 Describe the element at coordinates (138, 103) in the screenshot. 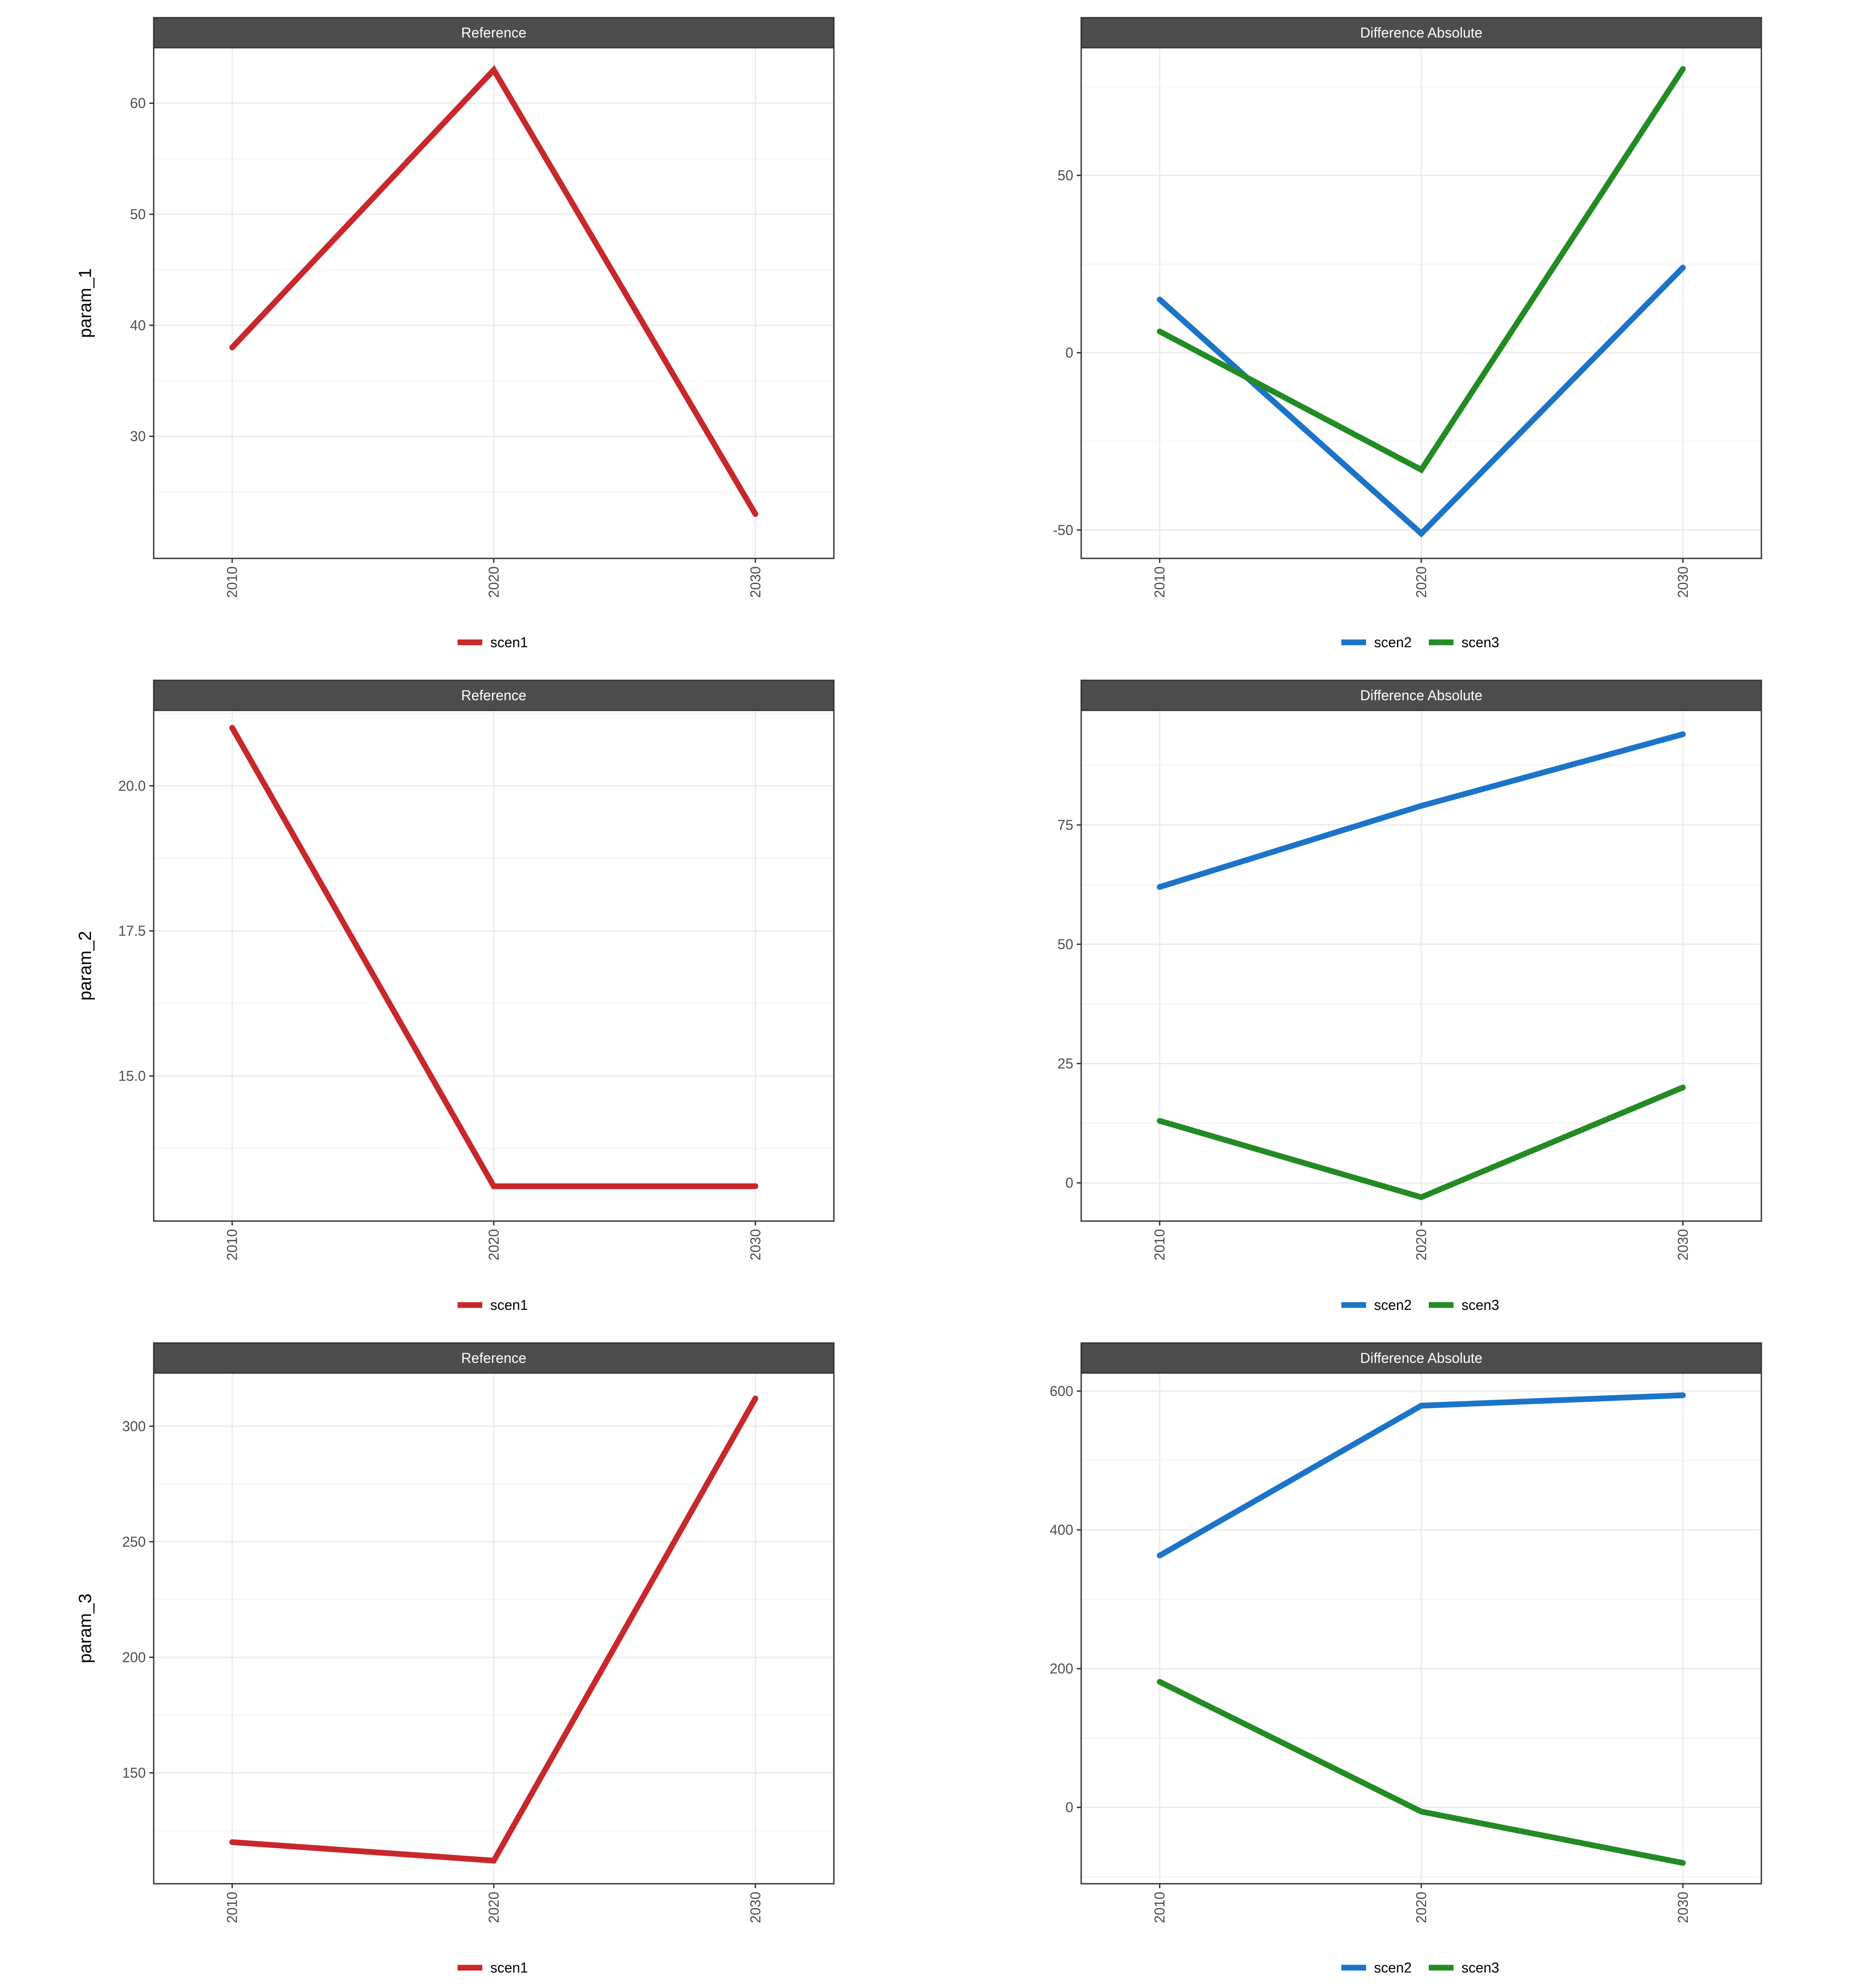

I see `y-tick-label: 60` at that location.